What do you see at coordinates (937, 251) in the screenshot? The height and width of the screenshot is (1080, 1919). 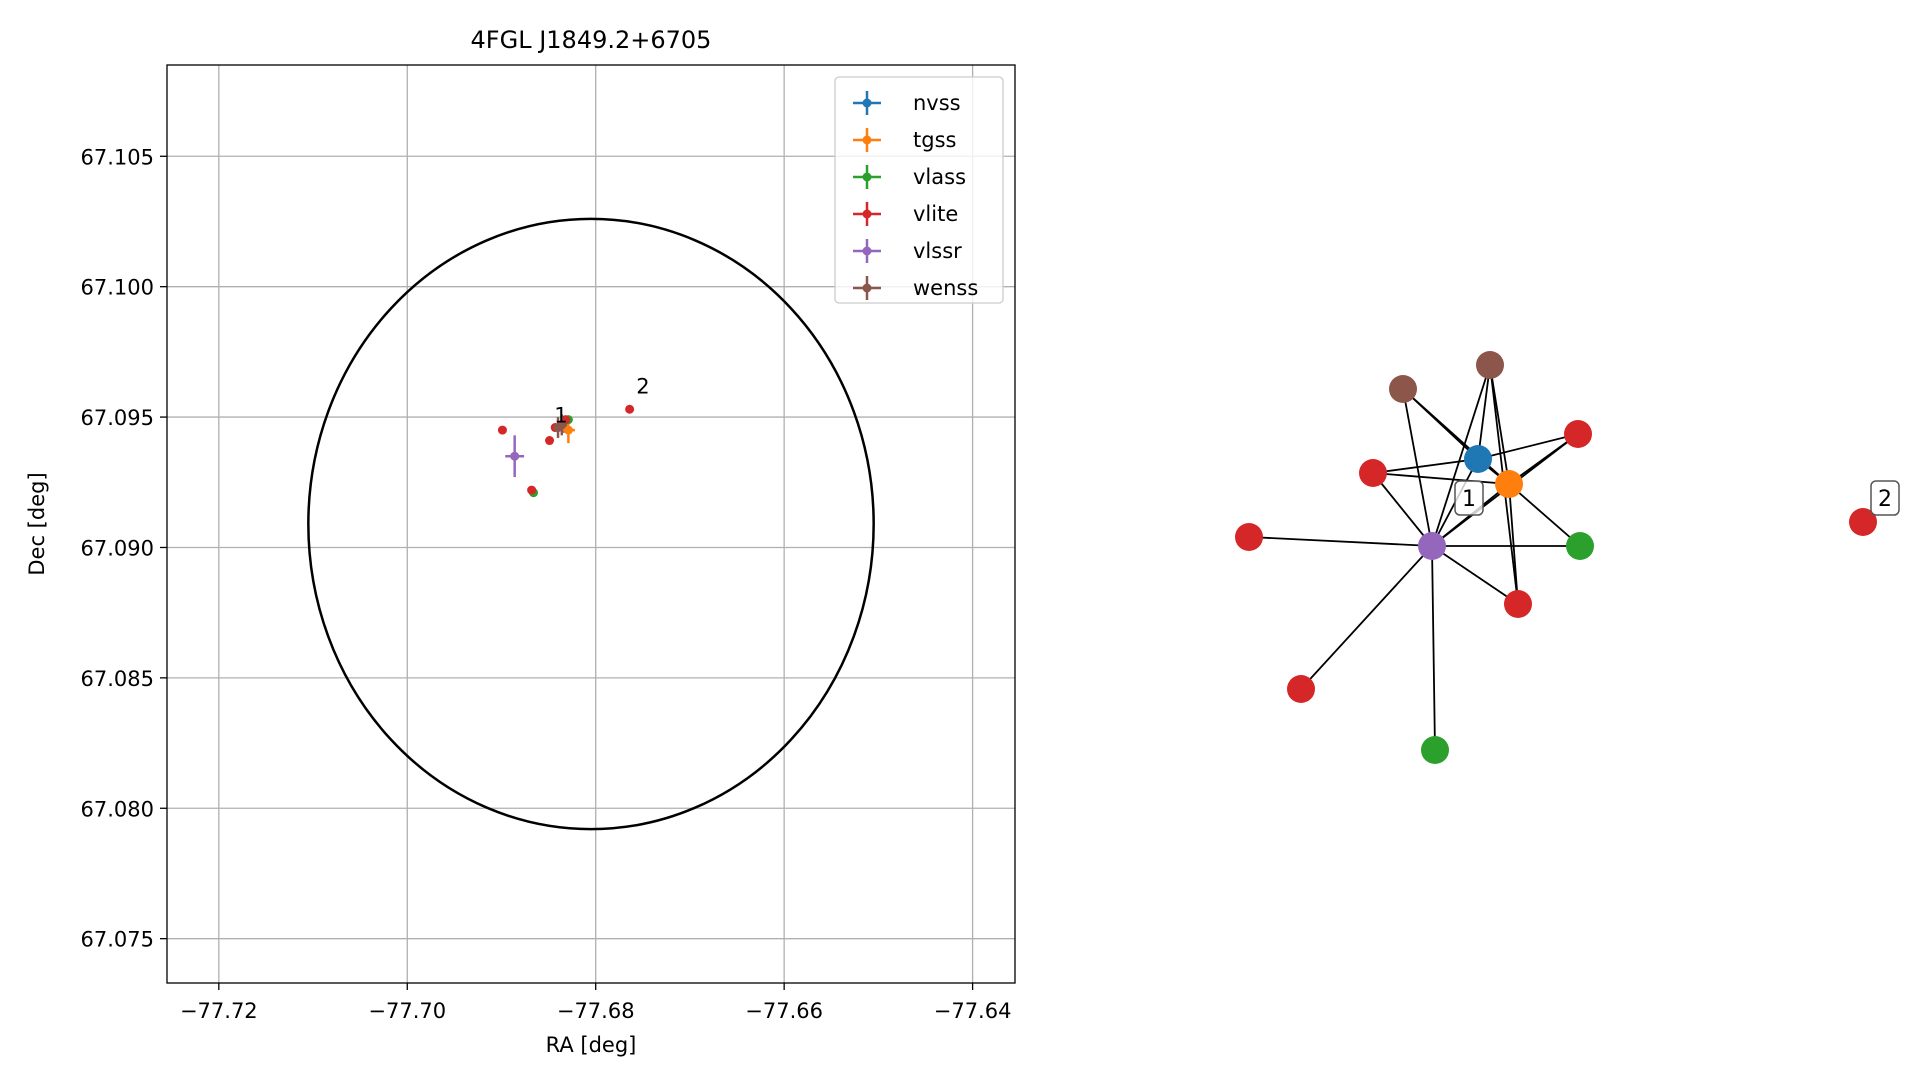 I see `legend-label: vlssr` at bounding box center [937, 251].